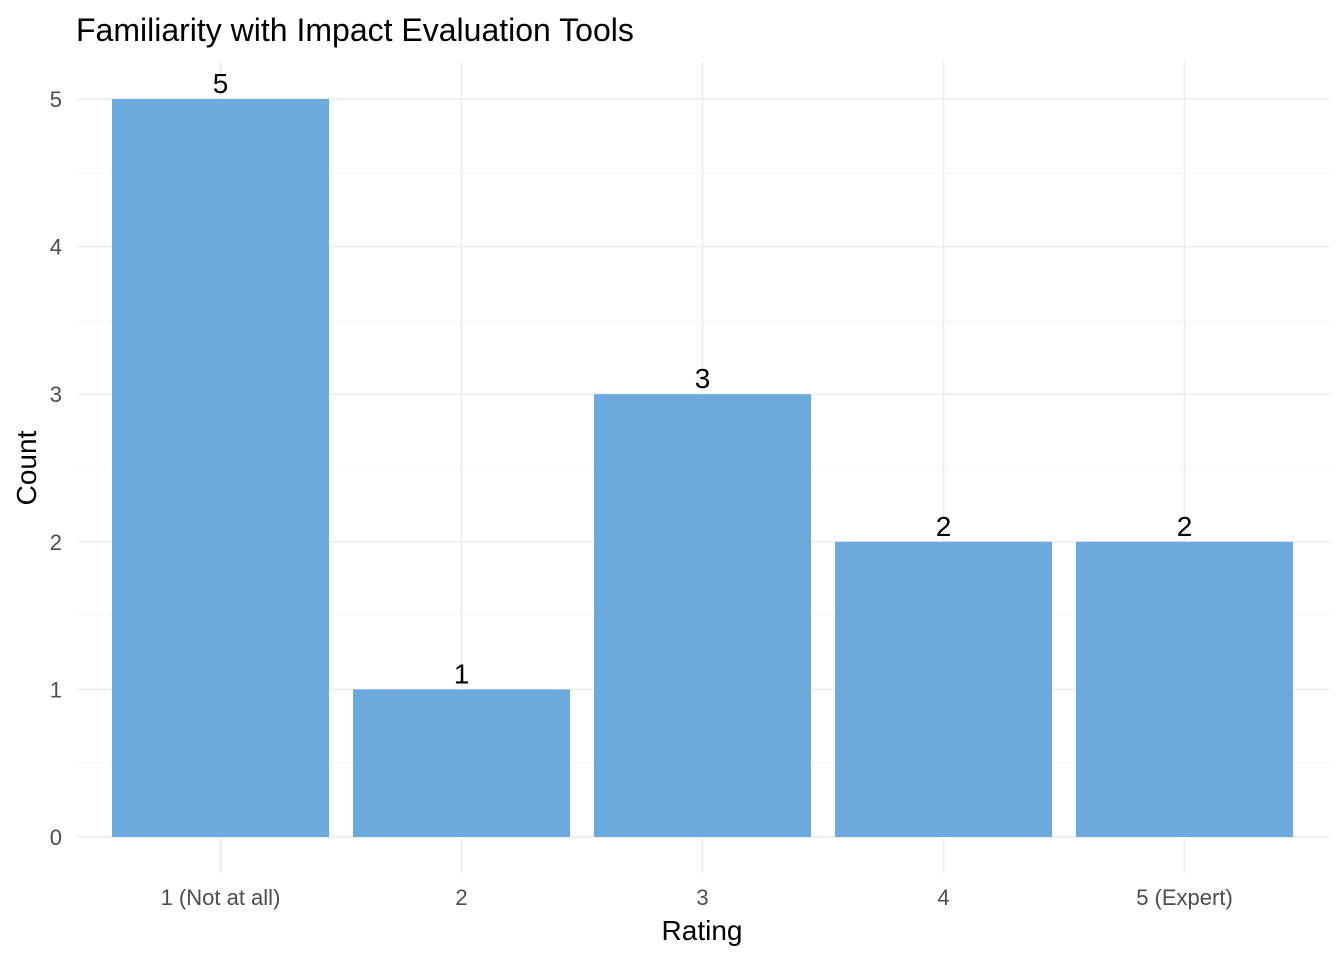 The height and width of the screenshot is (960, 1344). I want to click on y-tick-label: 1, so click(56, 689).